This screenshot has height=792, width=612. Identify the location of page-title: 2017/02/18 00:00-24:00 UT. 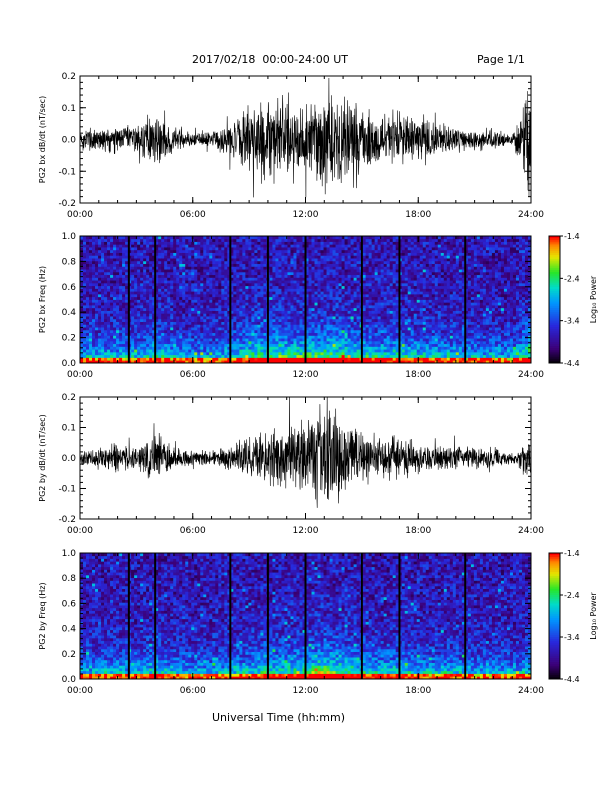
(270, 59).